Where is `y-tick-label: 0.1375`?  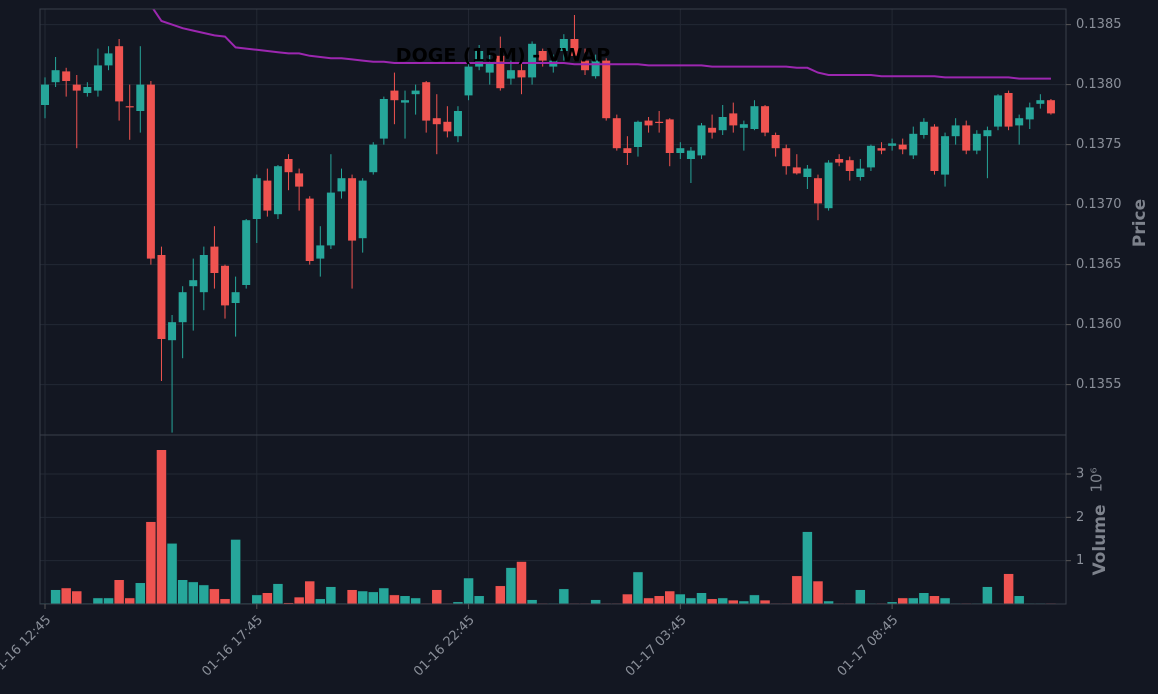 y-tick-label: 0.1375 is located at coordinates (1099, 144).